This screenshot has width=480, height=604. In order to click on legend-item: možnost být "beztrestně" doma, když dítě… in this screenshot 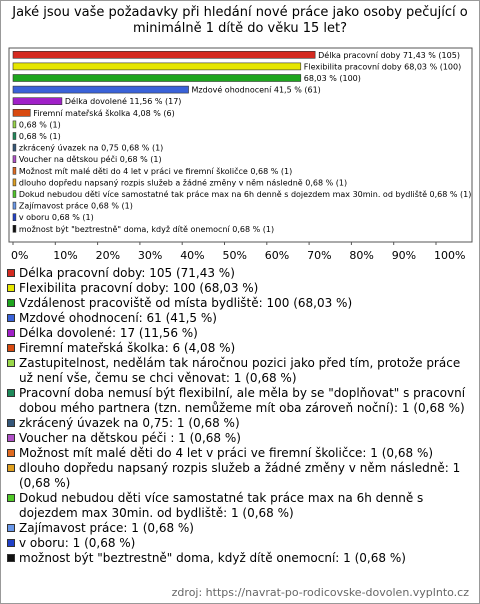, I will do `click(240, 558)`.